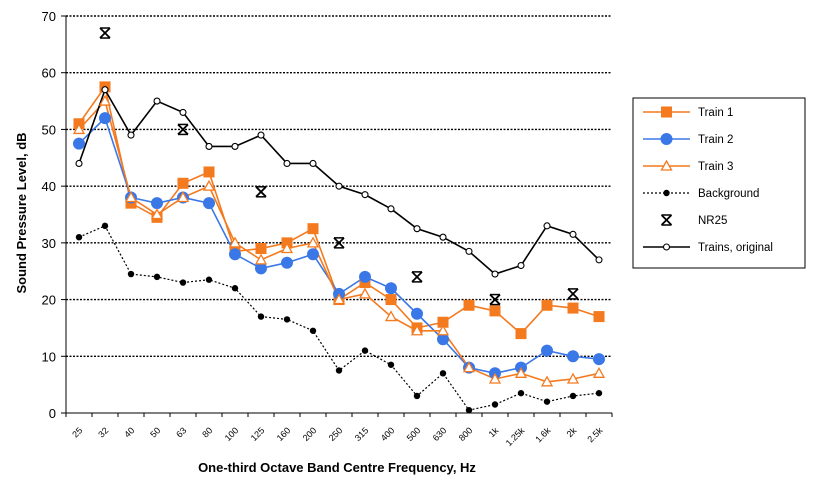  What do you see at coordinates (362, 434) in the screenshot?
I see `x-tick-label: 315` at bounding box center [362, 434].